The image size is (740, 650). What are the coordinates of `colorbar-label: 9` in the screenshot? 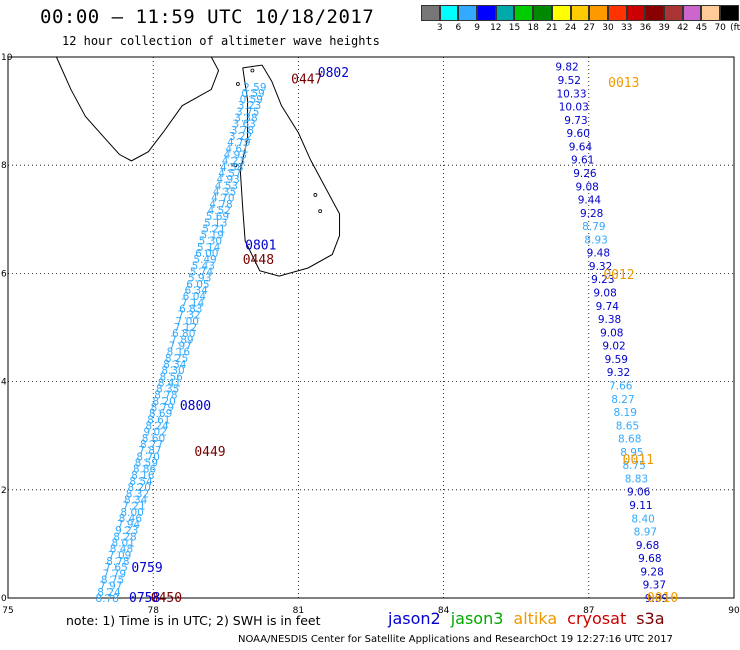 It's located at (477, 28).